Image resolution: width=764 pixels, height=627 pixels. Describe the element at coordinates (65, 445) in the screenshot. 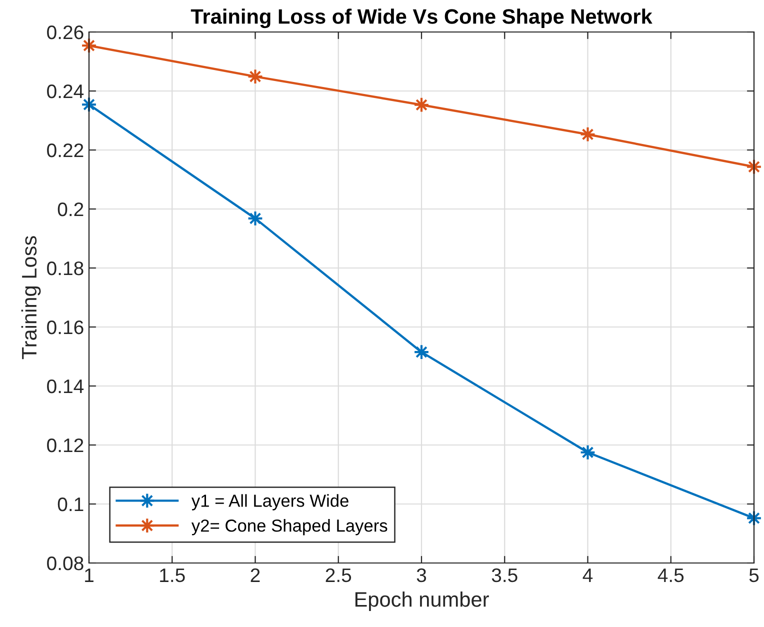

I see `y-tick-label: 0.12` at that location.